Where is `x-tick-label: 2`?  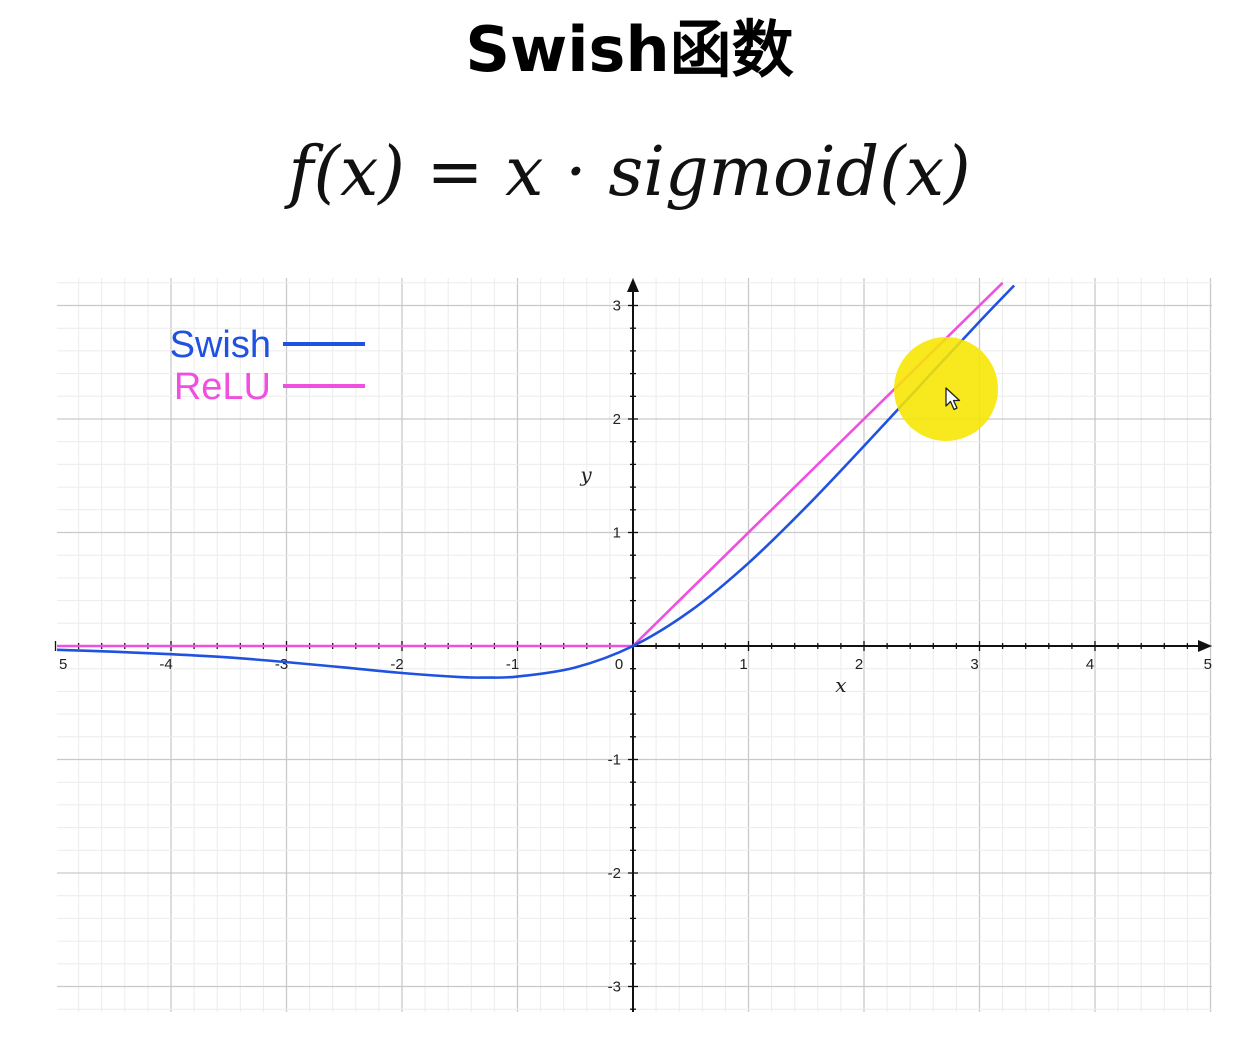 x-tick-label: 2 is located at coordinates (859, 664).